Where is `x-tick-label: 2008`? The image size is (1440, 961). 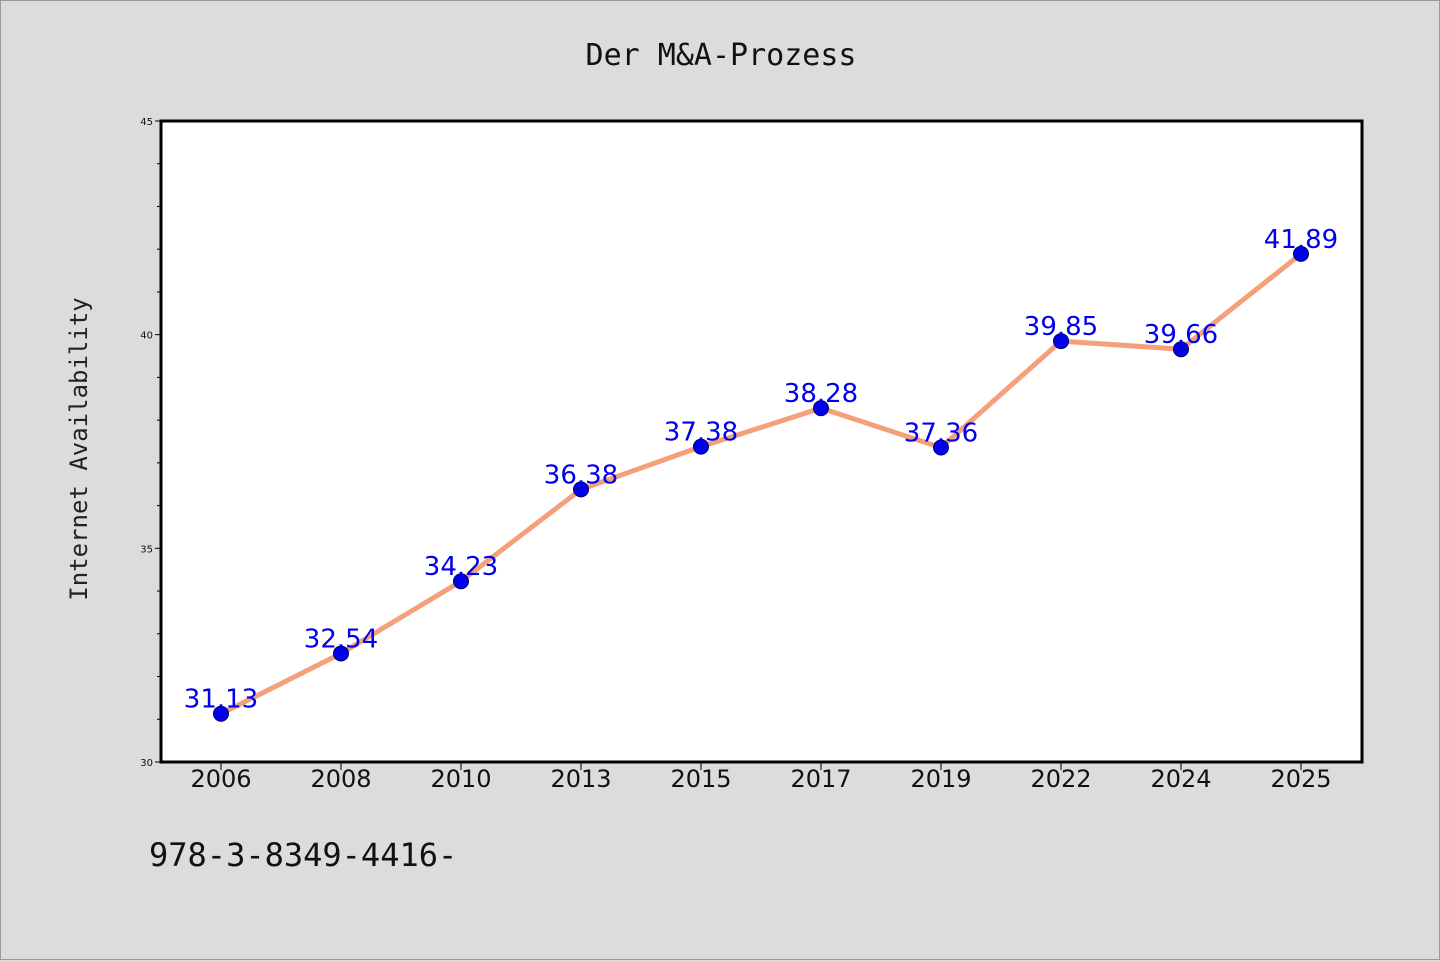
x-tick-label: 2008 is located at coordinates (340, 779).